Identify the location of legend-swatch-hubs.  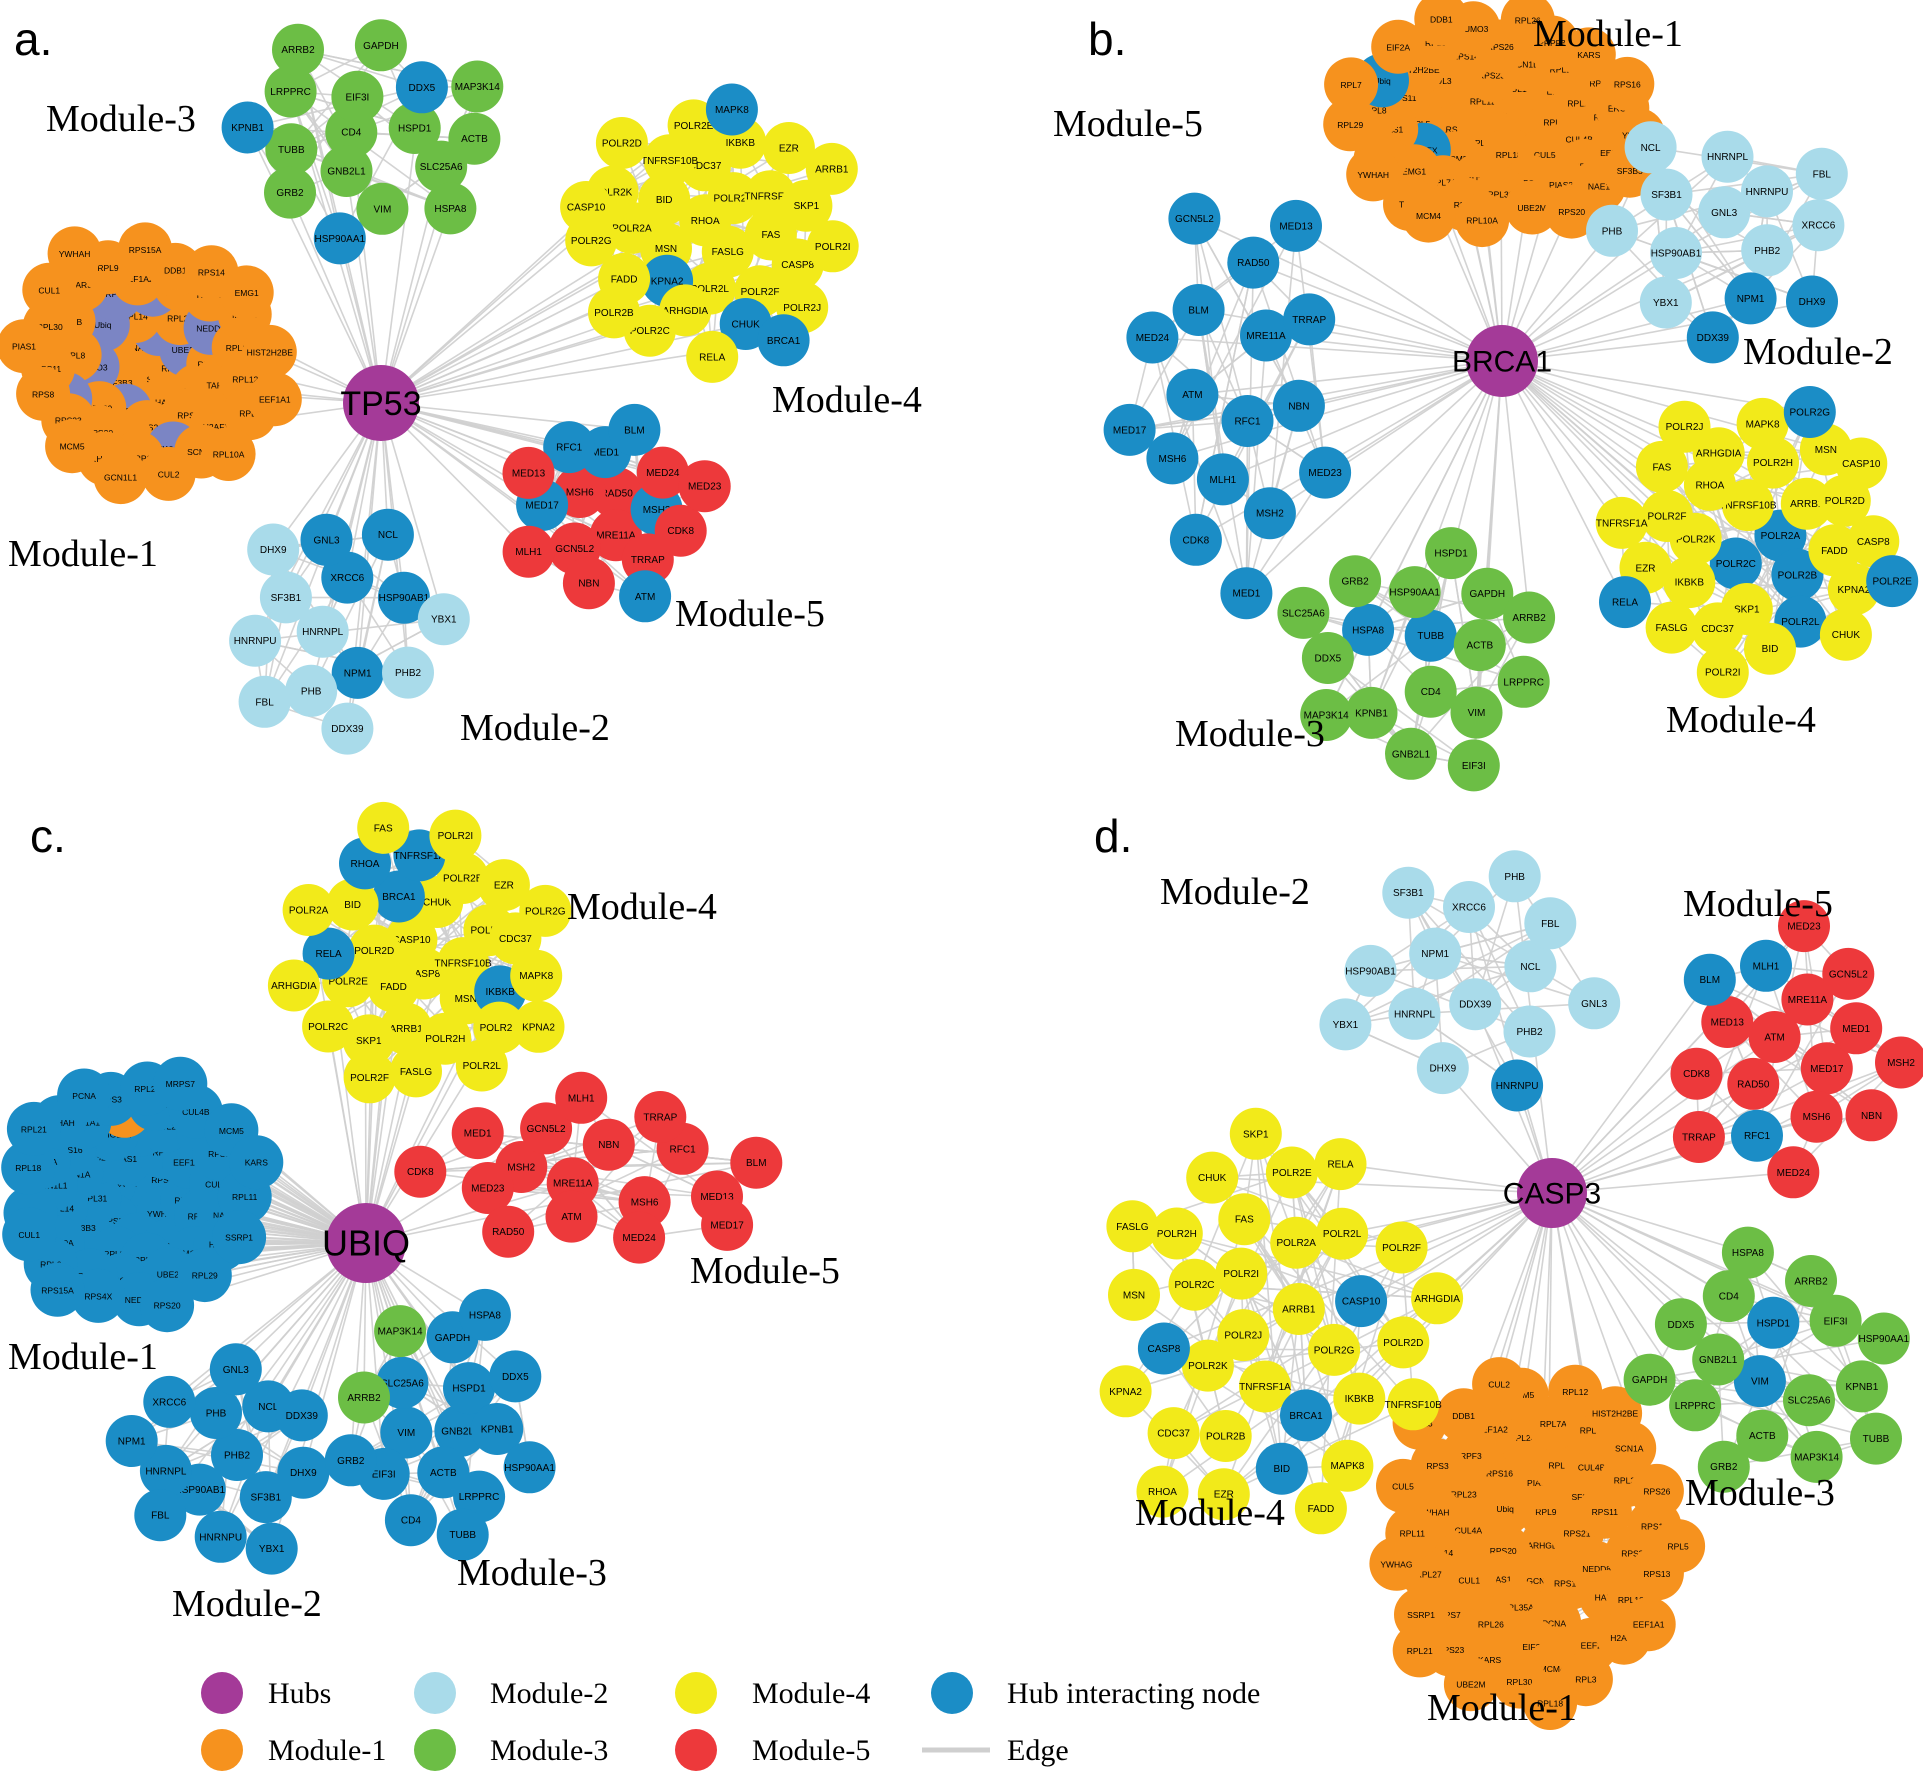
(222, 1693).